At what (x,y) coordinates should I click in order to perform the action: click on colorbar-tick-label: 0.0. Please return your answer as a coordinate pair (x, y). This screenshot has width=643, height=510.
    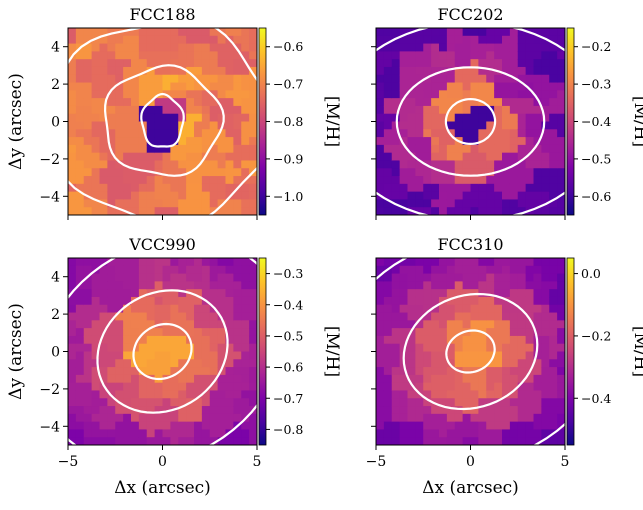
    Looking at the image, I should click on (591, 273).